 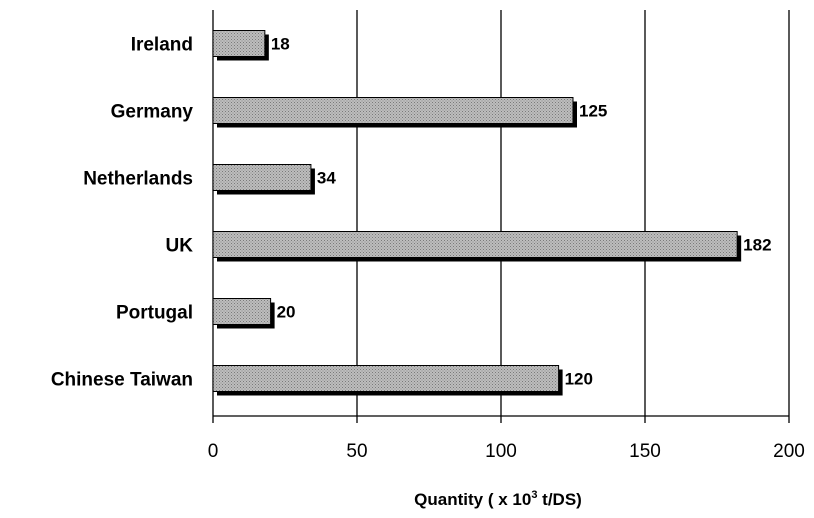 I want to click on category-label: Germany, so click(x=152, y=112).